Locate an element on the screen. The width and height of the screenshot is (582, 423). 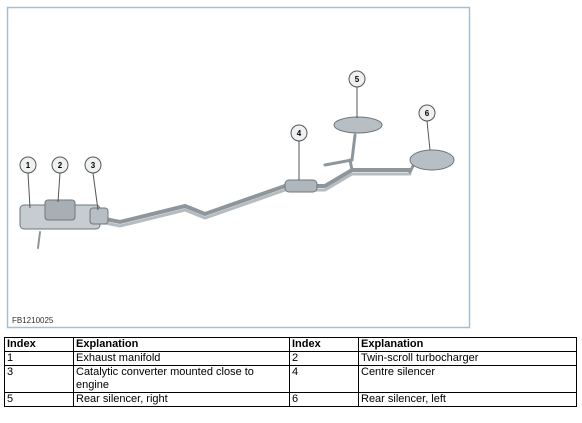
callout-number: 6 is located at coordinates (427, 113).